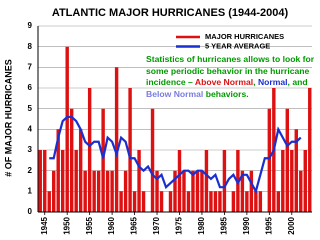 The width and height of the screenshot is (320, 240). Describe the element at coordinates (201, 225) in the screenshot. I see `x-tick-label: 1980` at that location.